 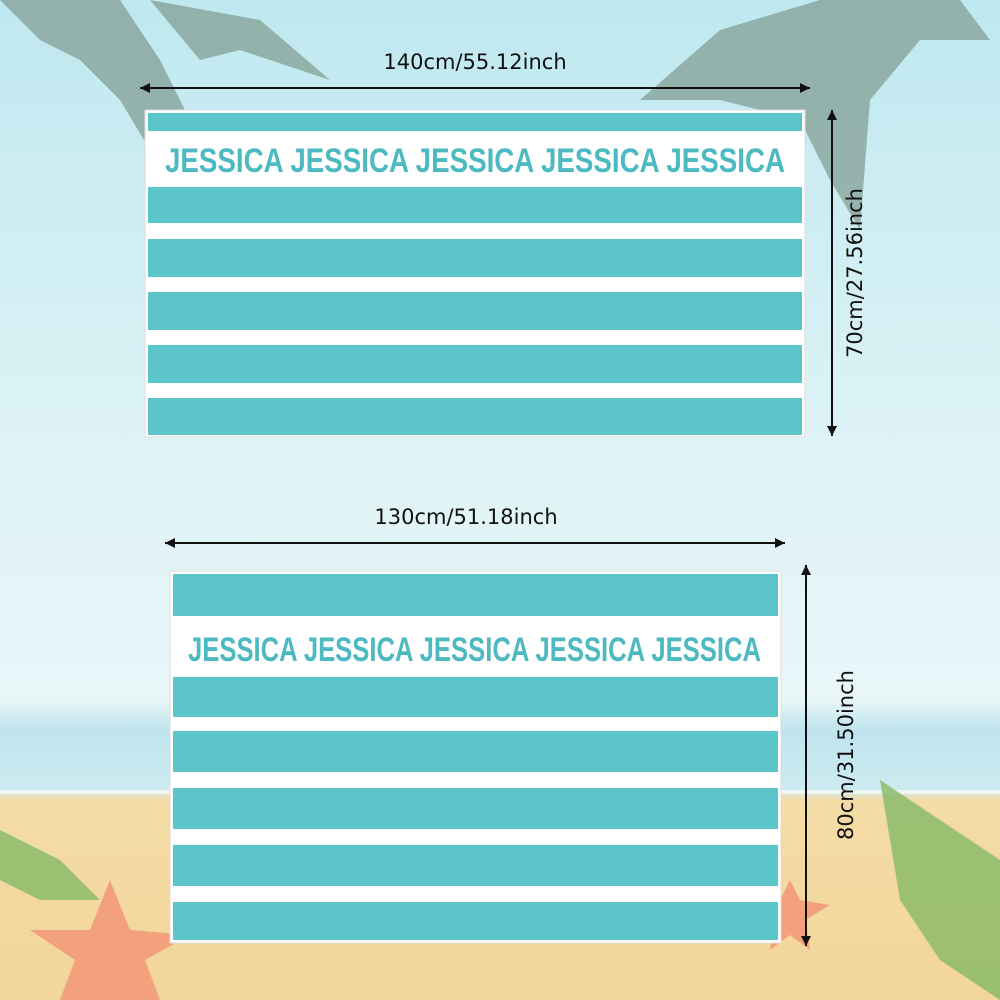 What do you see at coordinates (165, 100) in the screenshot?
I see `palm-leaves-left` at bounding box center [165, 100].